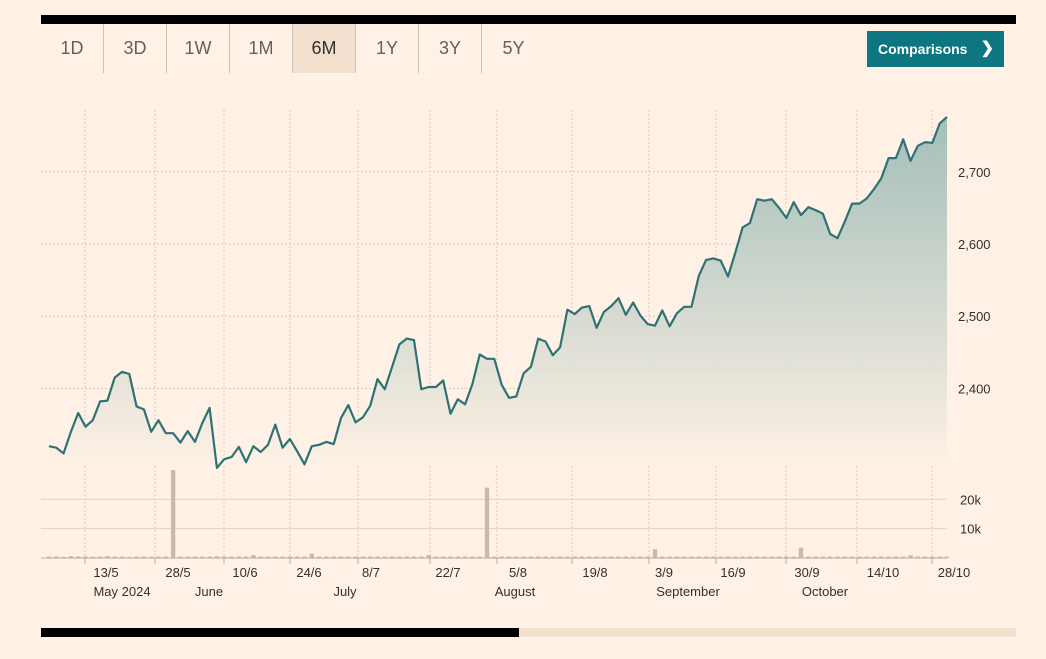 This screenshot has width=1046, height=659. I want to click on tab-6m: 6M, so click(324, 48).